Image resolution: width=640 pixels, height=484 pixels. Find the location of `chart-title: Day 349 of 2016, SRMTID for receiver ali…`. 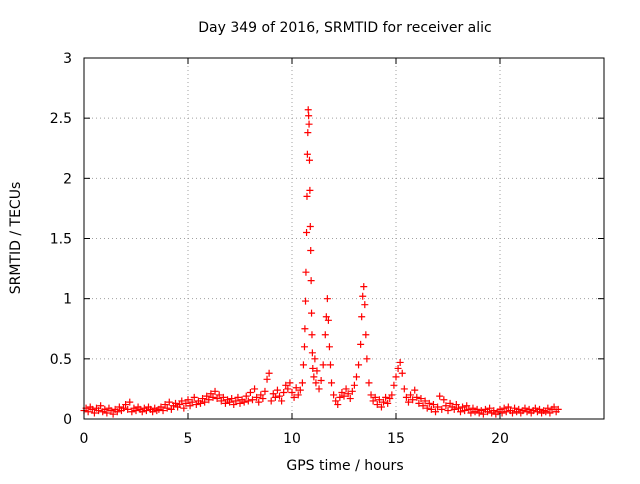

chart-title: Day 349 of 2016, SRMTID for receiver ali… is located at coordinates (344, 28).